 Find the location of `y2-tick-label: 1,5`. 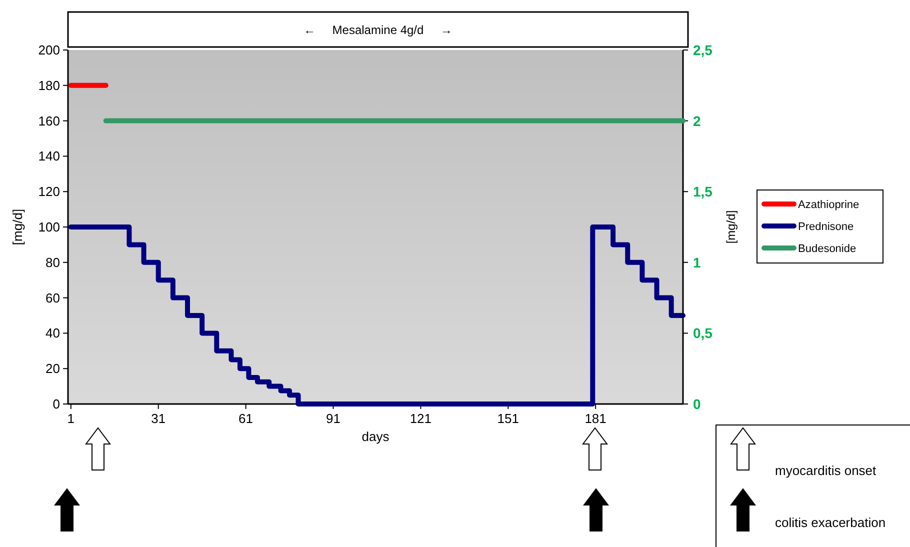

y2-tick-label: 1,5 is located at coordinates (703, 192).